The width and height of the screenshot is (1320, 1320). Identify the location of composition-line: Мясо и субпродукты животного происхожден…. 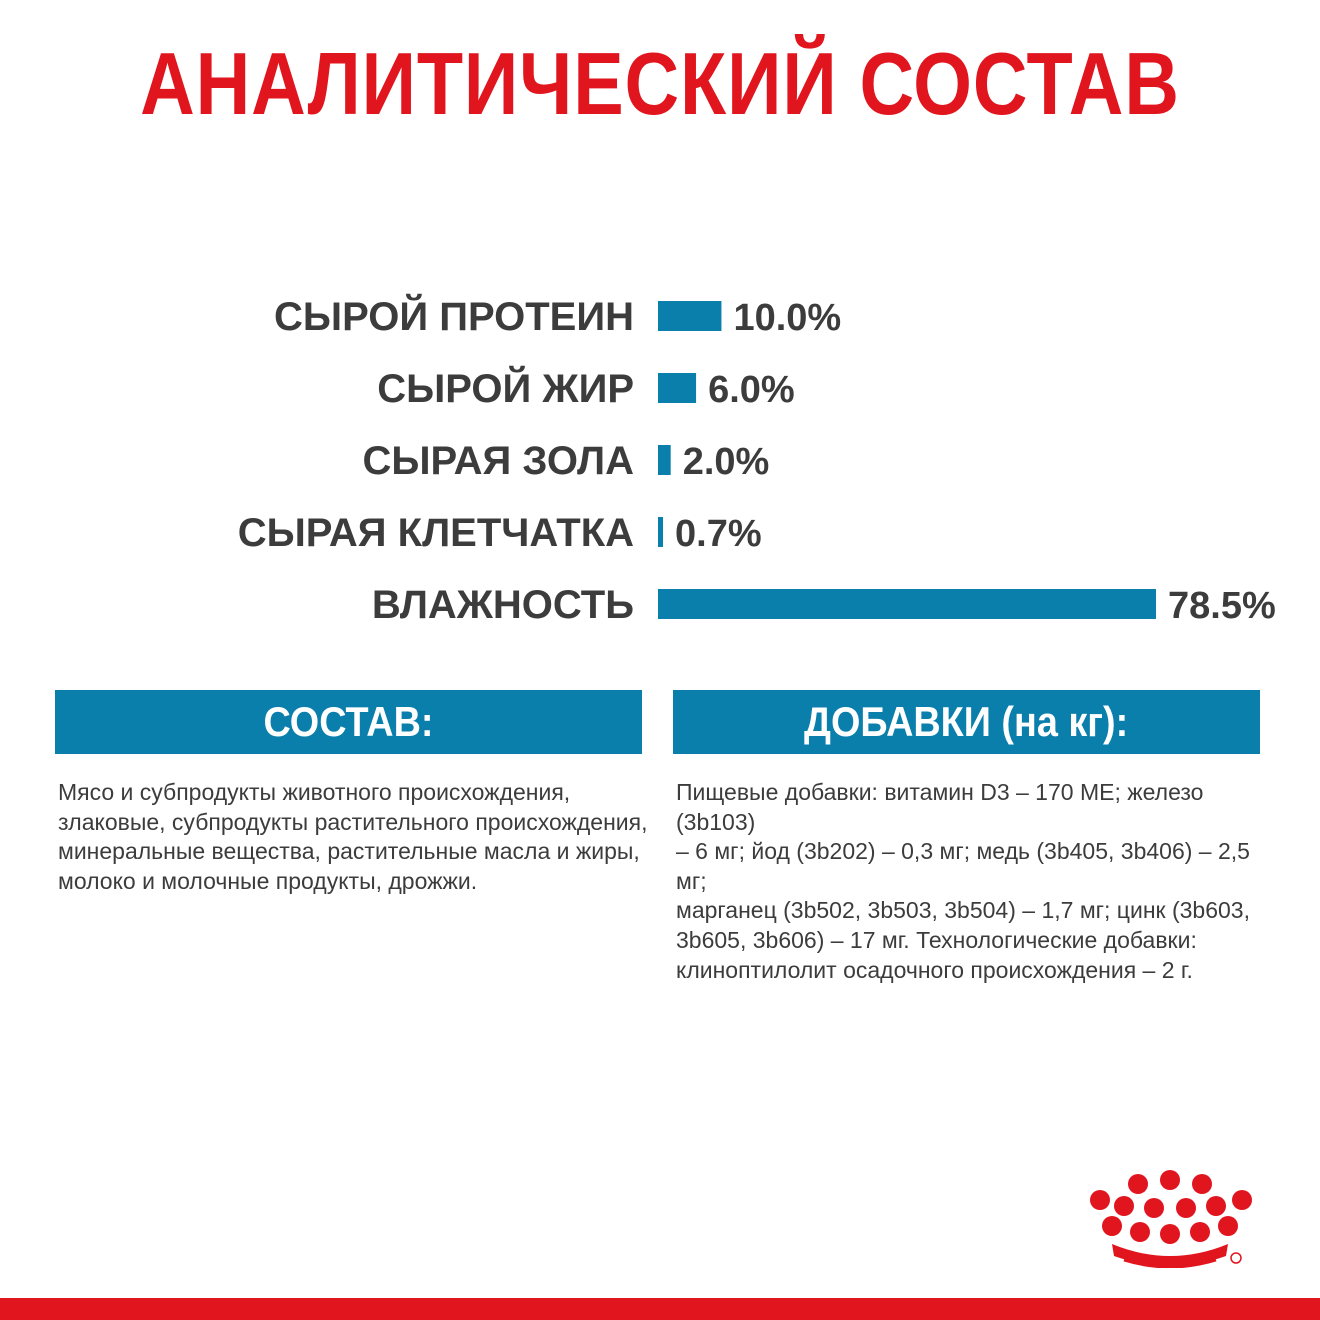
(314, 792).